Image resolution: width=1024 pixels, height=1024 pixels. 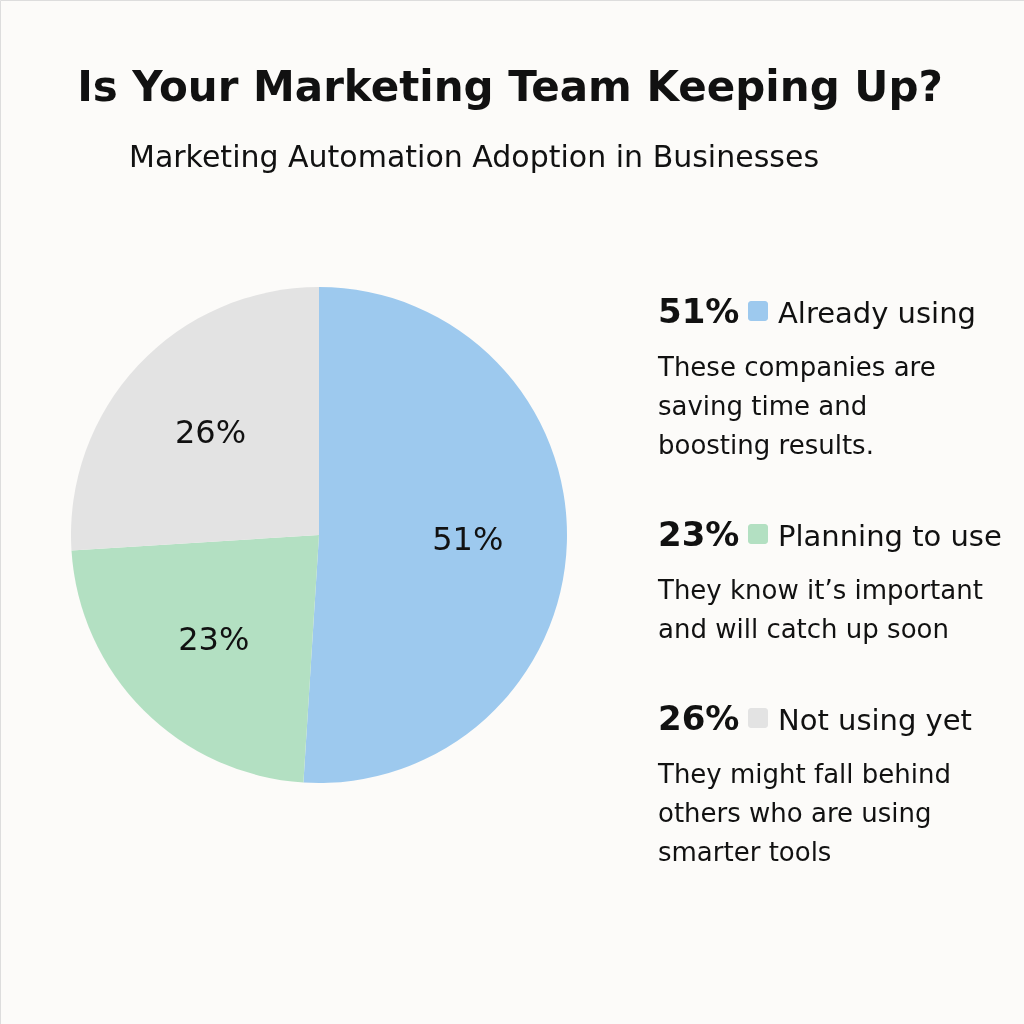 I want to click on data-label: 51%, so click(x=468, y=538).